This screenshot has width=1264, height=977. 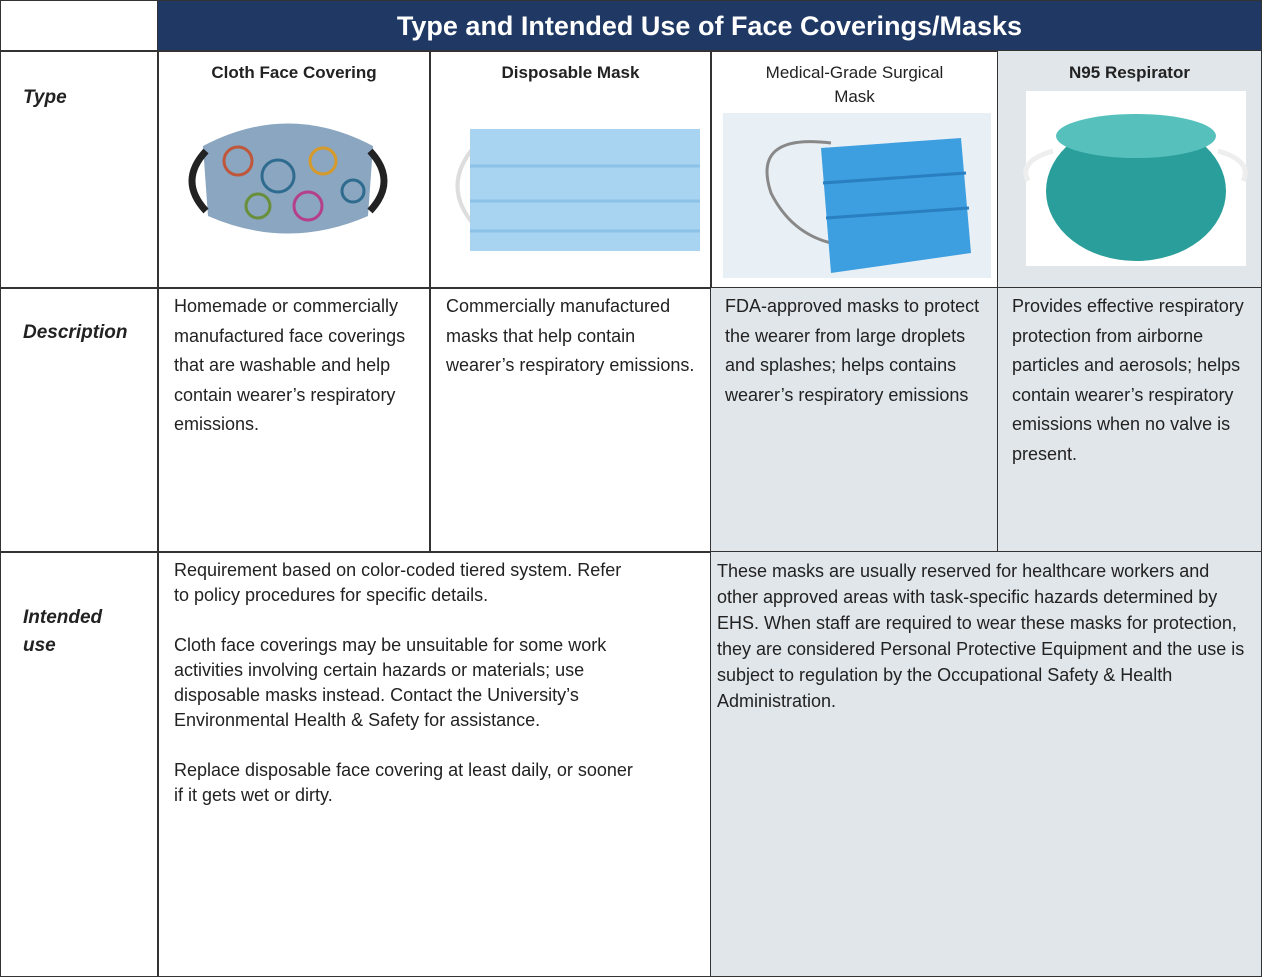 I want to click on surgical-mask-image, so click(x=857, y=195).